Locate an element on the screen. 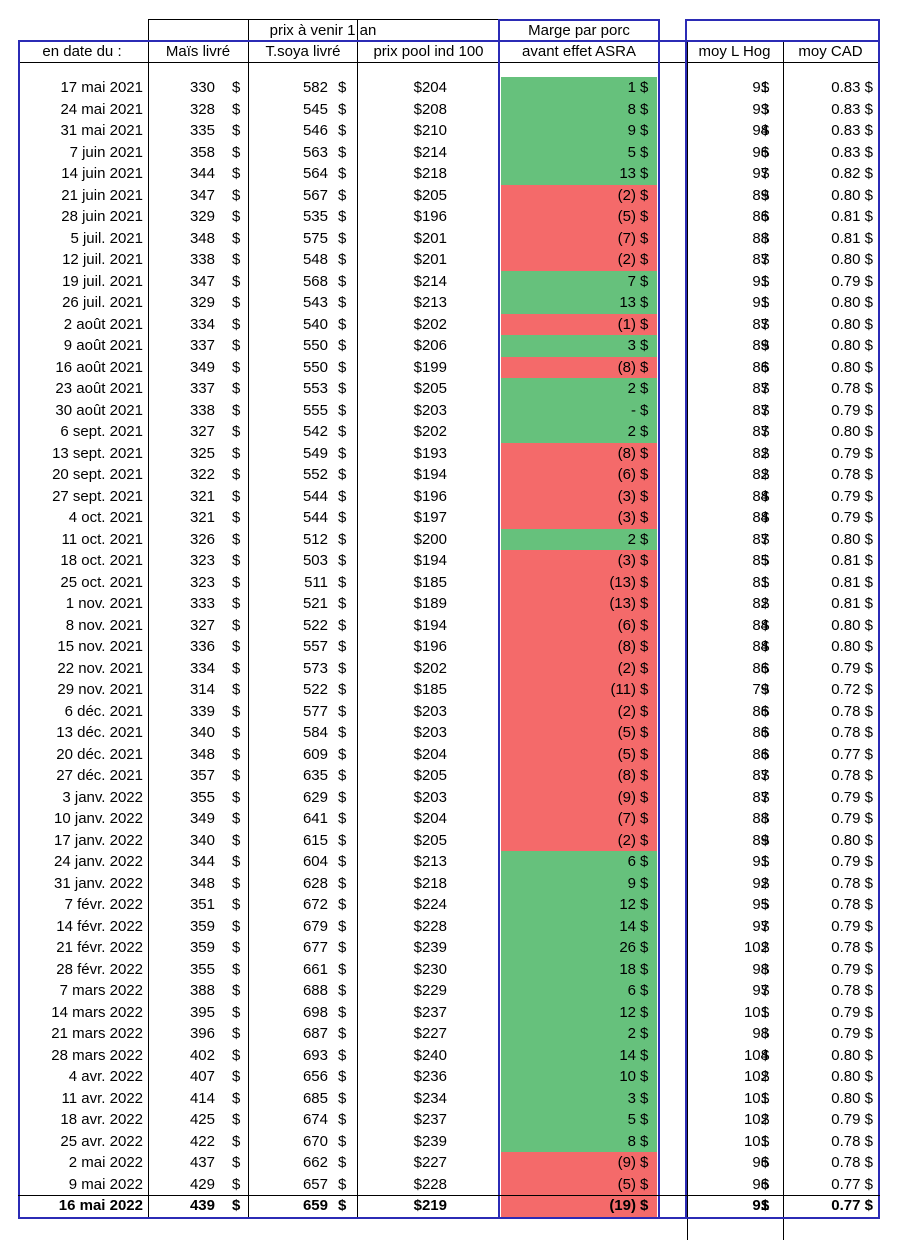 The image size is (904, 1250). soya-value: 659 is located at coordinates (315, 1205).